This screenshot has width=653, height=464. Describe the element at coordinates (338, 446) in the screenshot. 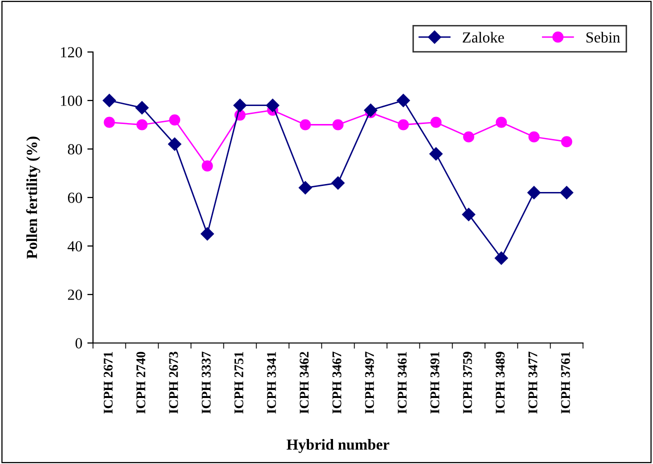

I see `x-axis-title: Hybrid number` at that location.